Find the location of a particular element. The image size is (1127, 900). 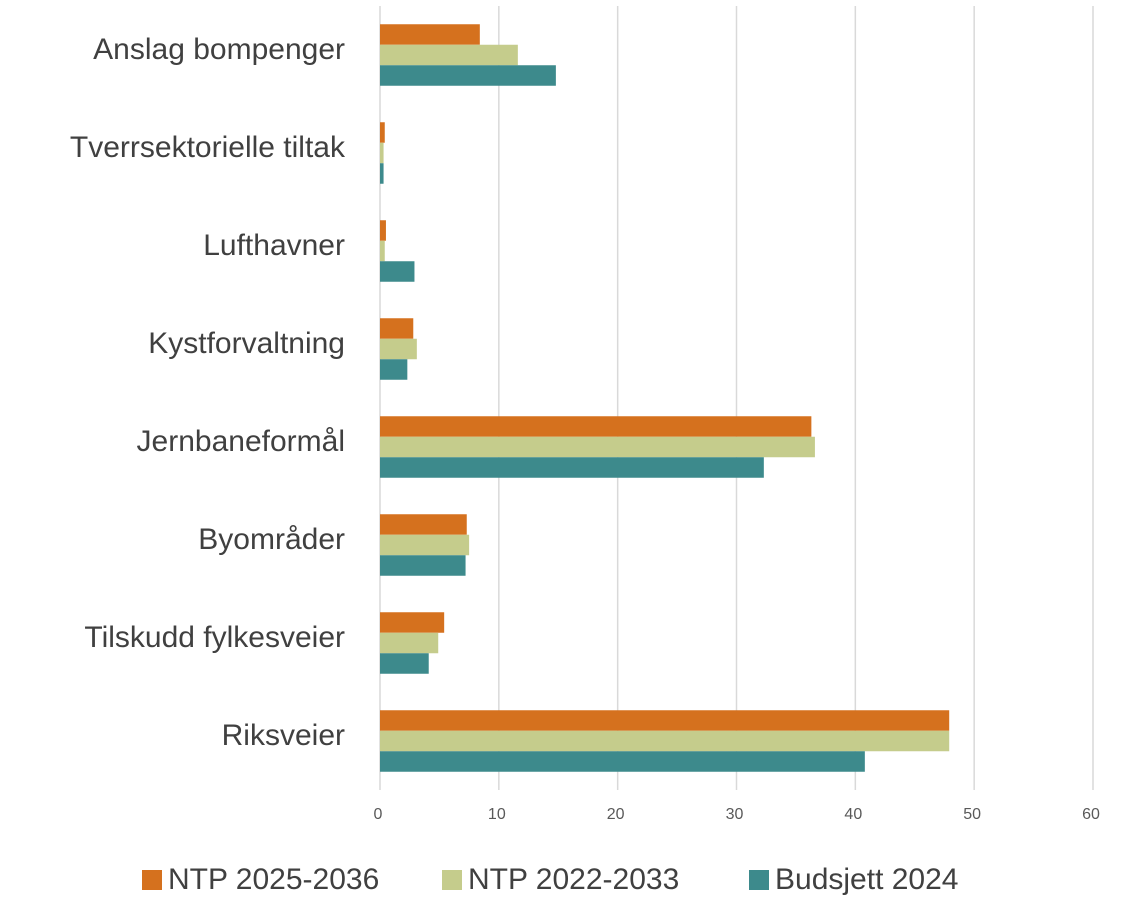

category-label: Tverrsektorielle tiltak is located at coordinates (208, 147).